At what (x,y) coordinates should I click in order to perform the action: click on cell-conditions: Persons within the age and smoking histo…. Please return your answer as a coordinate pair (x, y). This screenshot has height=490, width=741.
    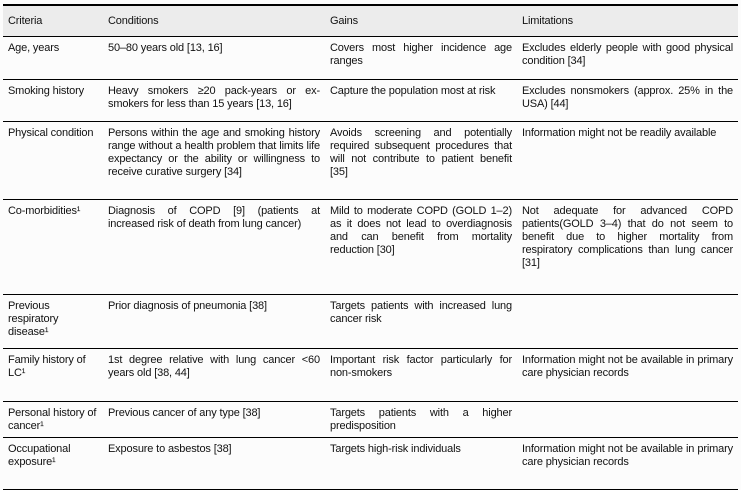
    Looking at the image, I should click on (214, 160).